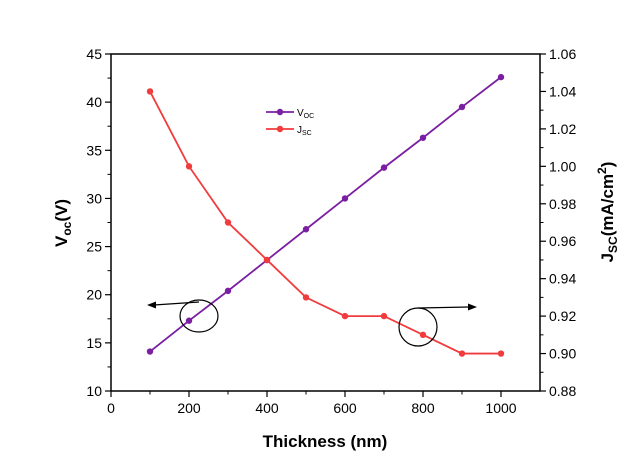 This screenshot has height=469, width=626. What do you see at coordinates (312, 323) in the screenshot?
I see `annotations` at bounding box center [312, 323].